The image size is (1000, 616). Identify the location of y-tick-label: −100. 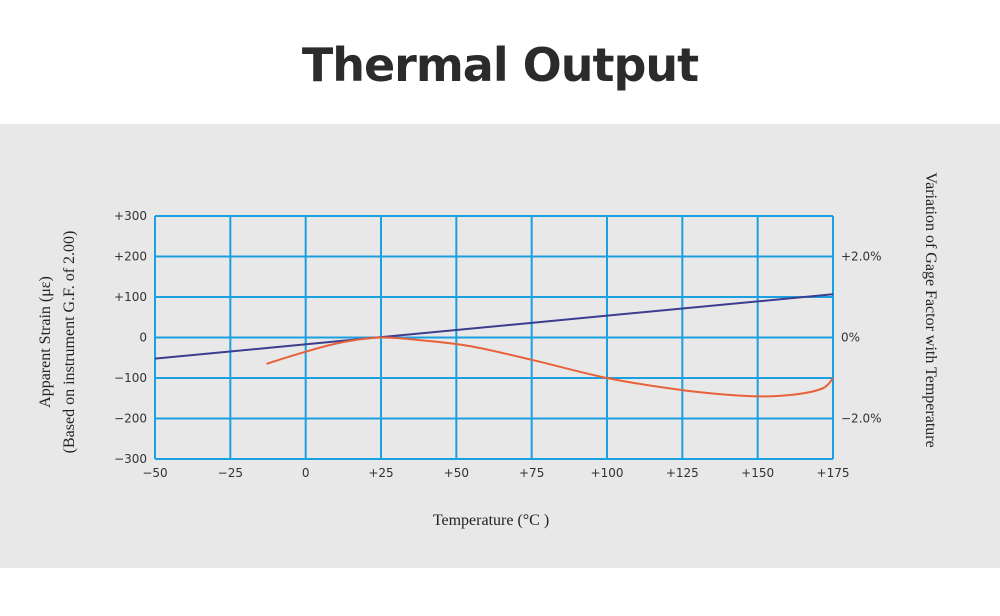
(130, 378).